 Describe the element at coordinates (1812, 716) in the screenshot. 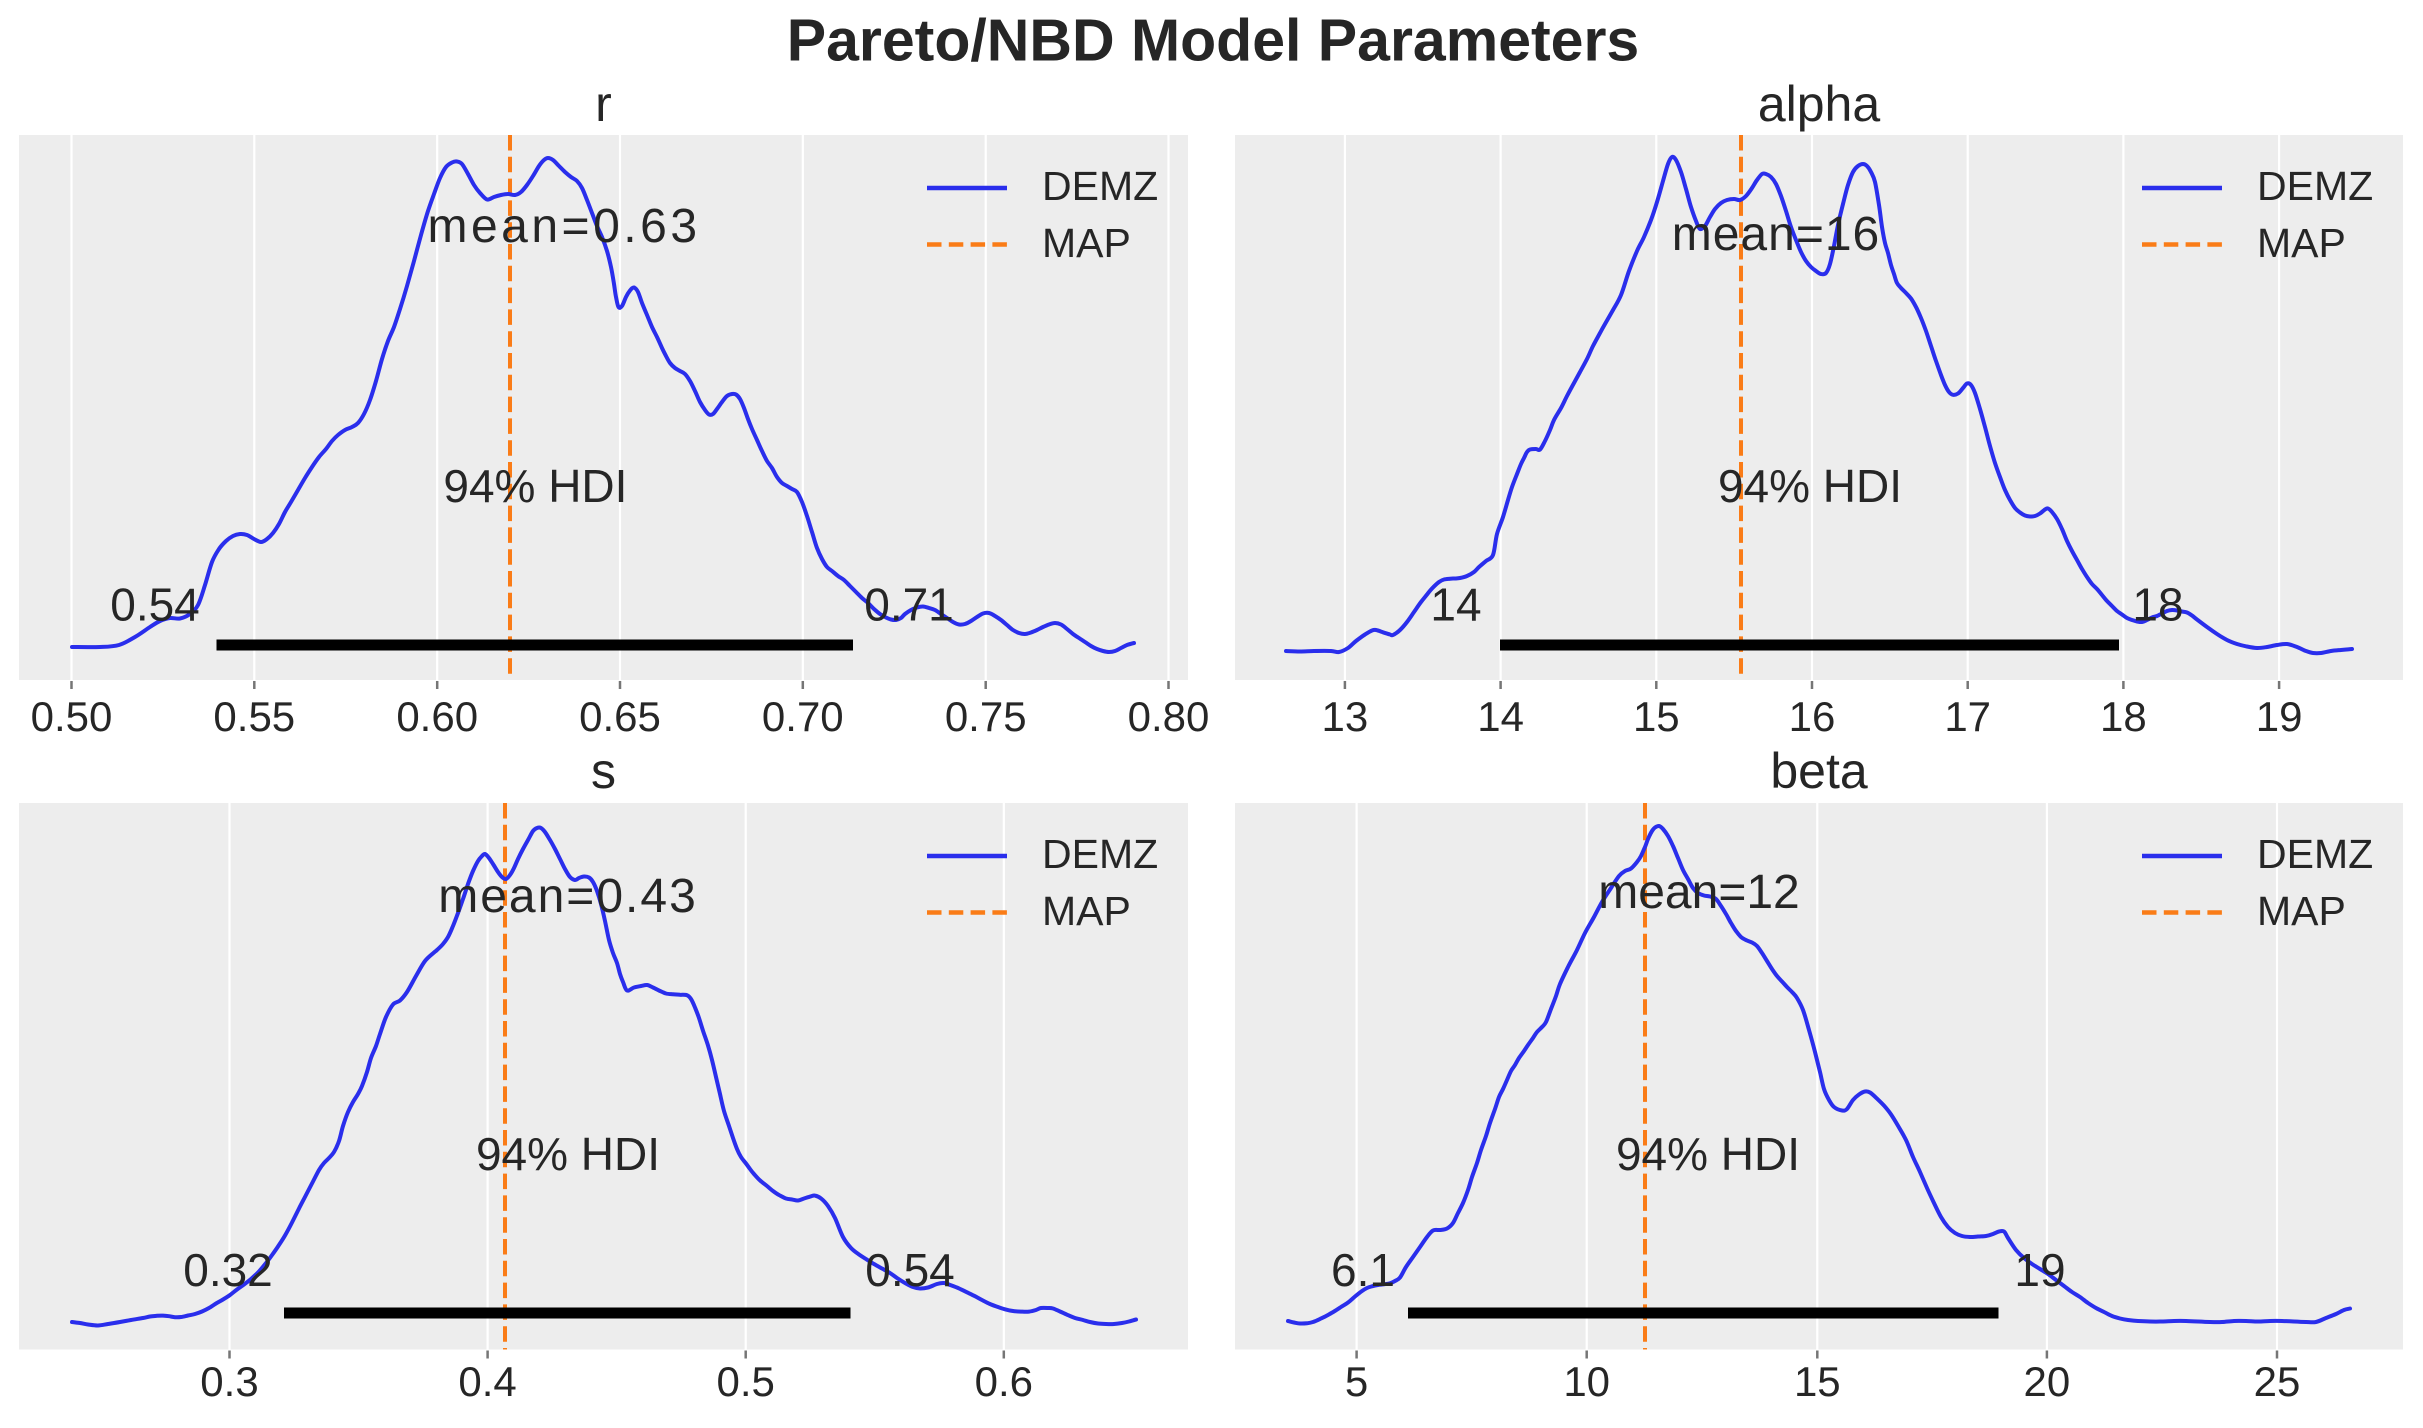

I see `svg-text: 16` at that location.